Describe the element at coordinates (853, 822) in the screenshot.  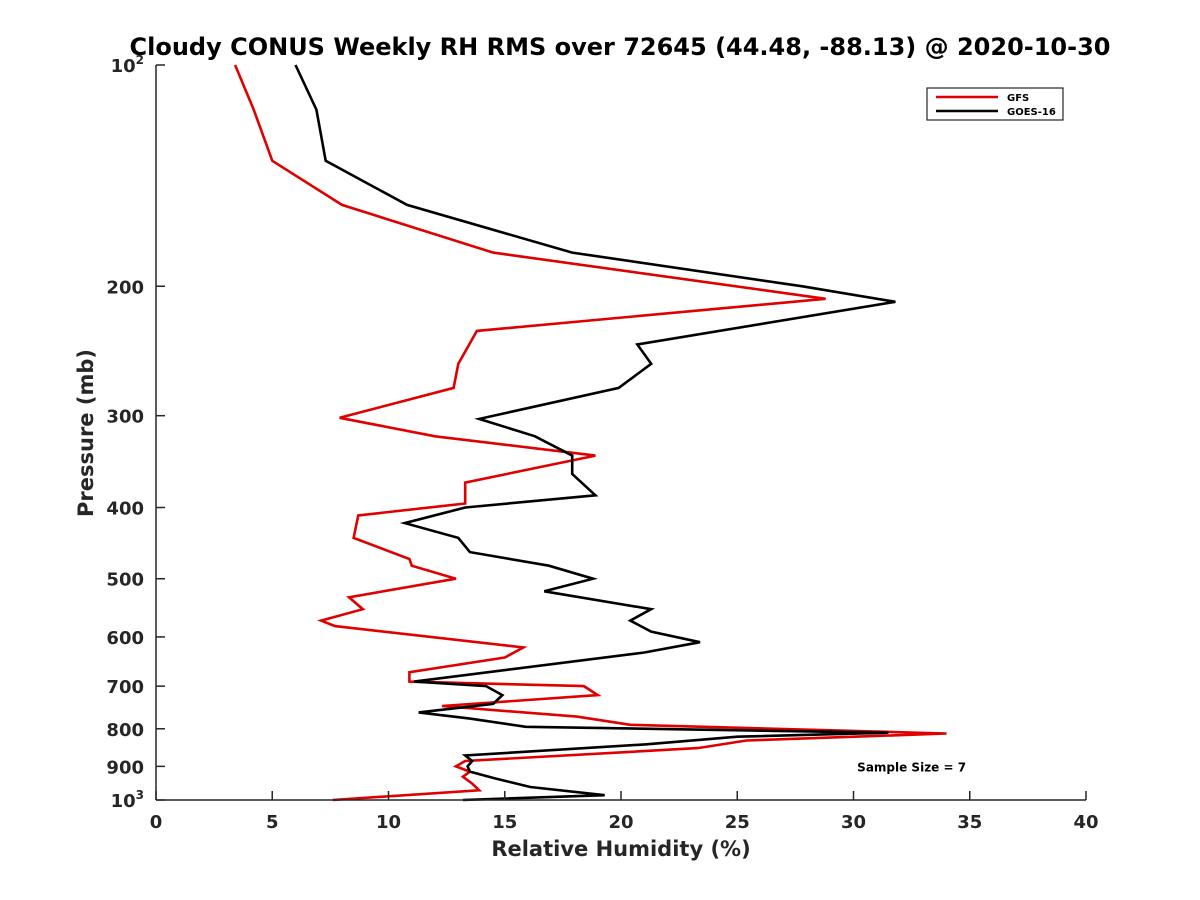
I see `x-tick-label: 30` at that location.